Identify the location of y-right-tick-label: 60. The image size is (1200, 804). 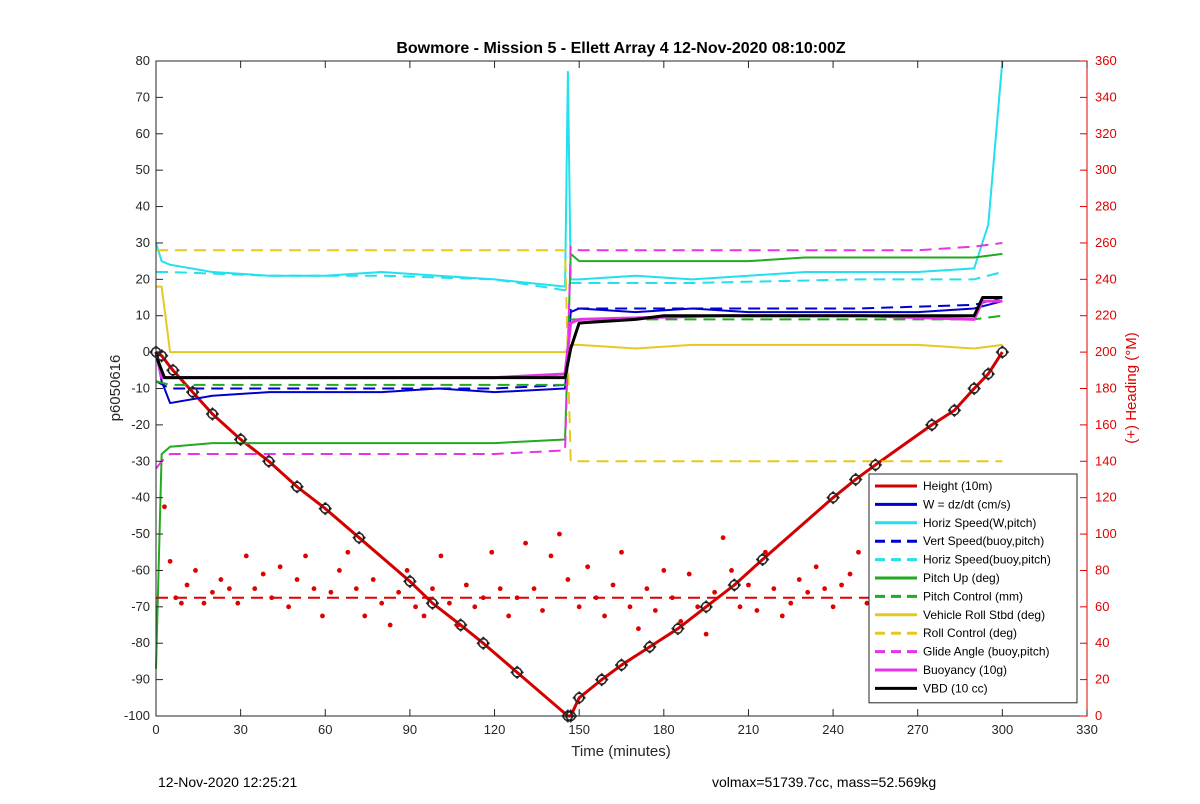
(1102, 606).